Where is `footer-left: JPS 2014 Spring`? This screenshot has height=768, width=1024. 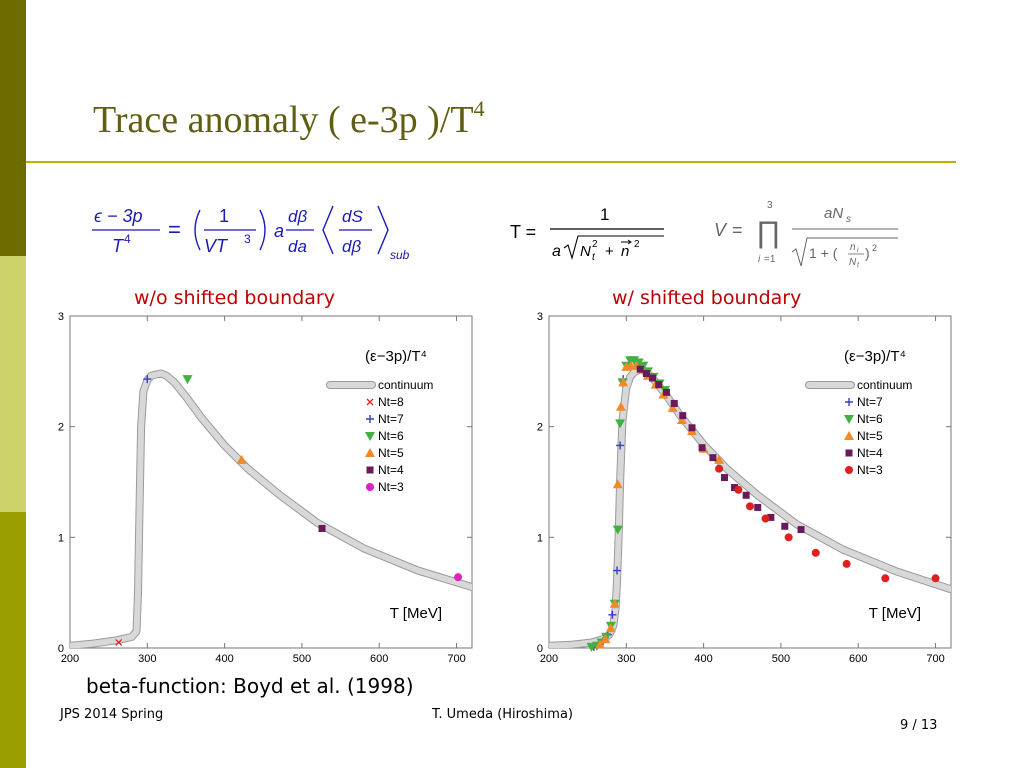
footer-left: JPS 2014 Spring is located at coordinates (112, 714).